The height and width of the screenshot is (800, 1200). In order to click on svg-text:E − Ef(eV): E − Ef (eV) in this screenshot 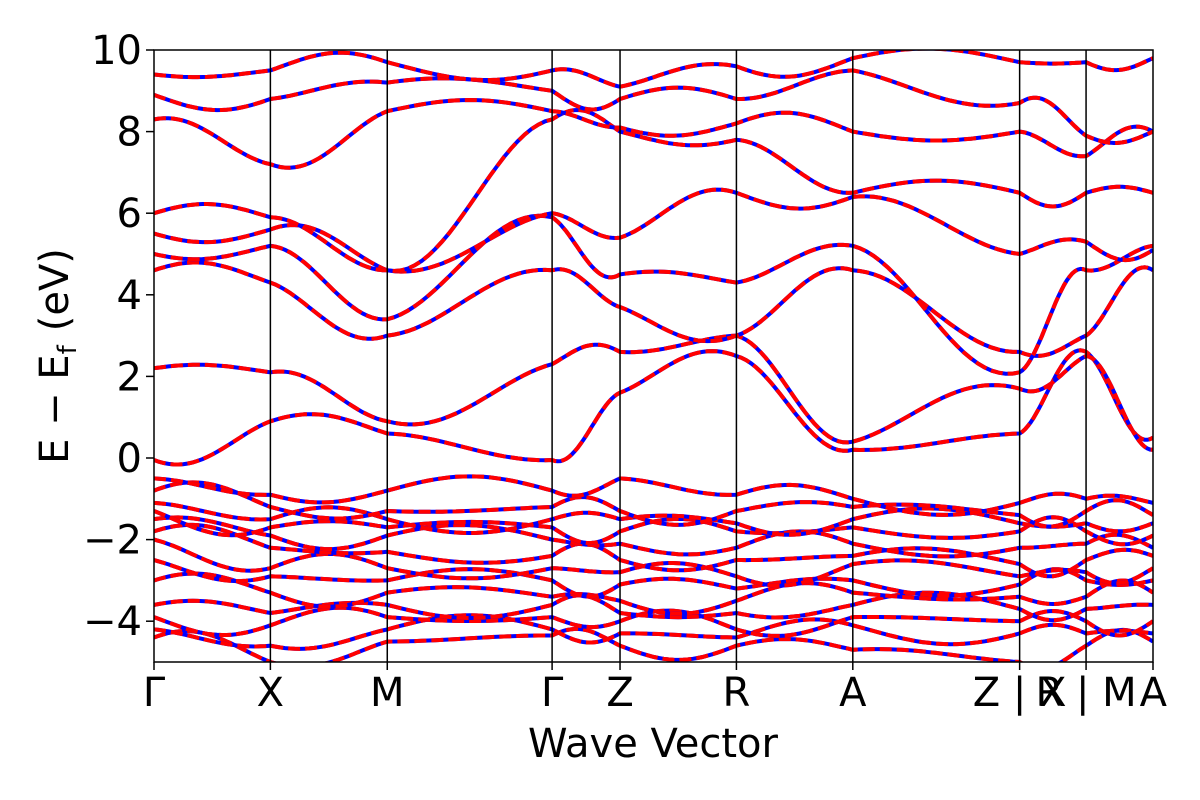, I will do `click(57, 356)`.